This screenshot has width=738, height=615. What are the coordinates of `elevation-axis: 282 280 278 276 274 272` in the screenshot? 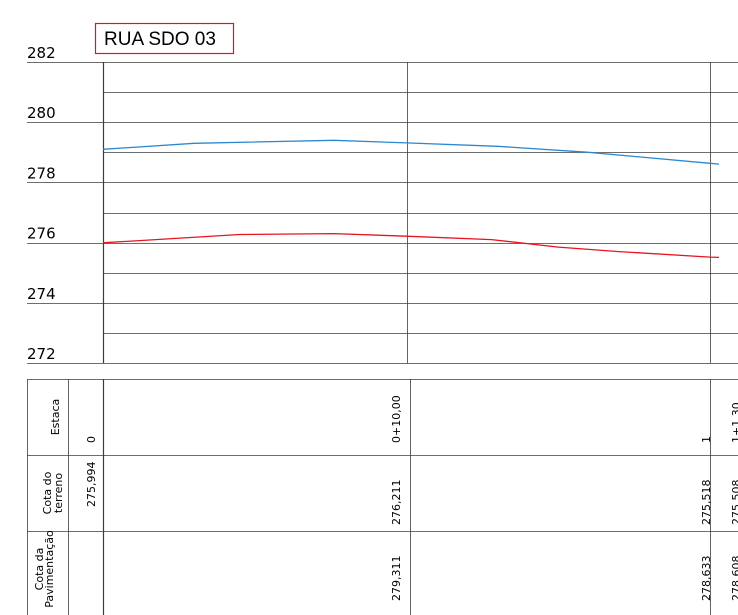 It's located at (41, 203).